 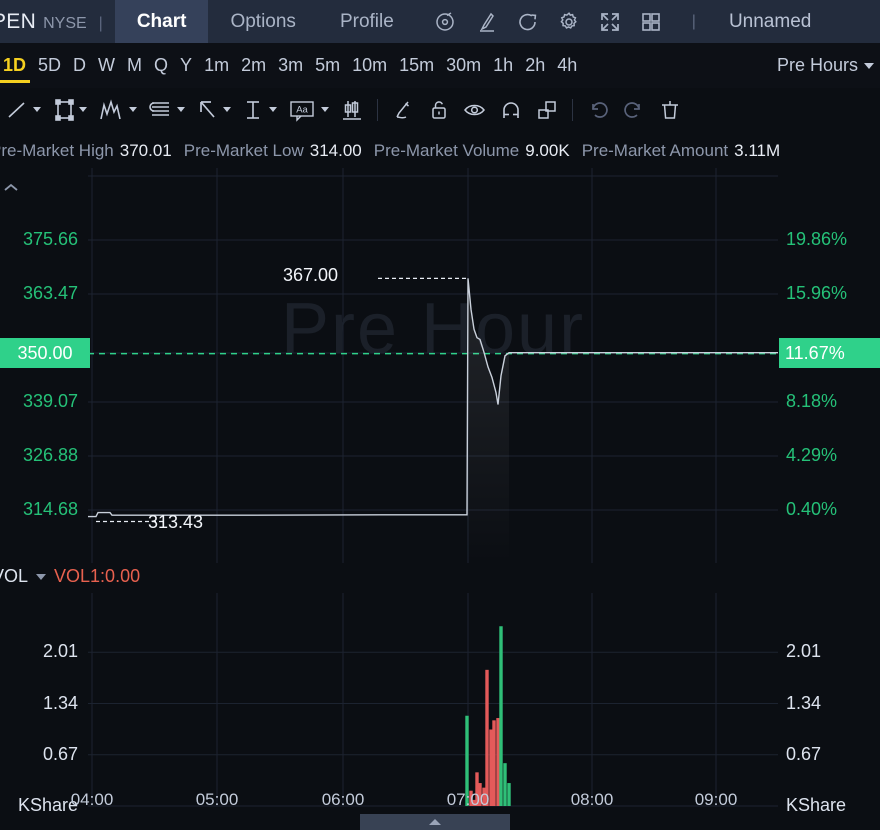 I want to click on volume-tick-label: 0.67, so click(x=60, y=753).